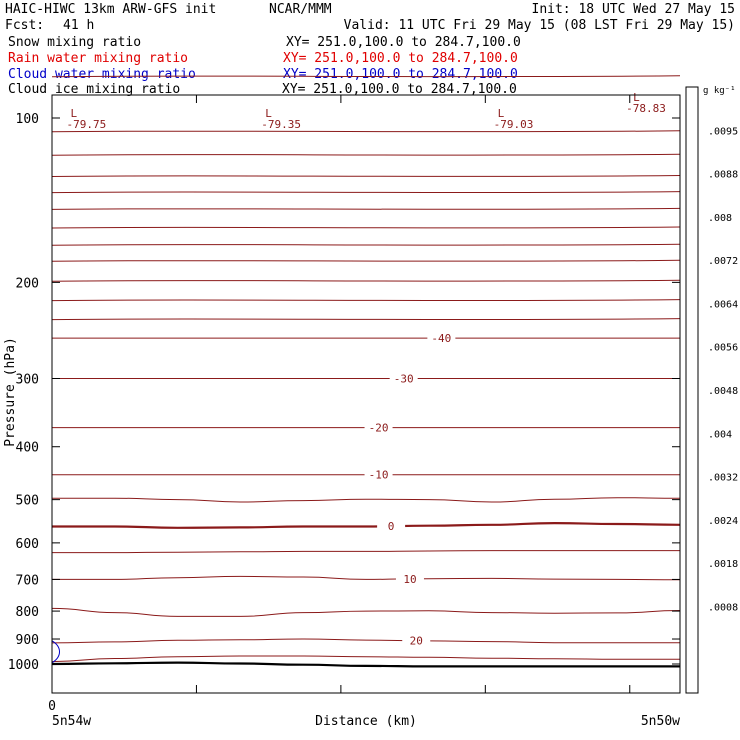 This screenshot has height=740, width=740. What do you see at coordinates (27, 448) in the screenshot?
I see `y-tick-label: 400` at bounding box center [27, 448].